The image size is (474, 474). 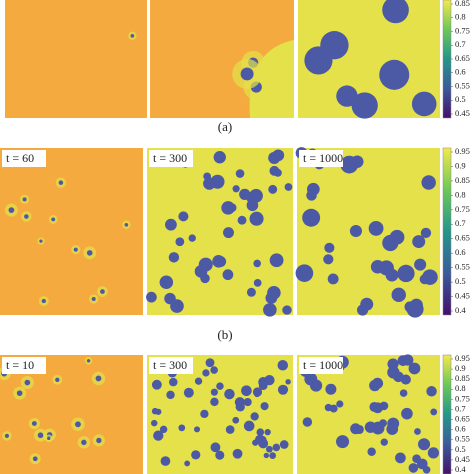 What do you see at coordinates (225, 126) in the screenshot?
I see `row-caption: (a)` at bounding box center [225, 126].